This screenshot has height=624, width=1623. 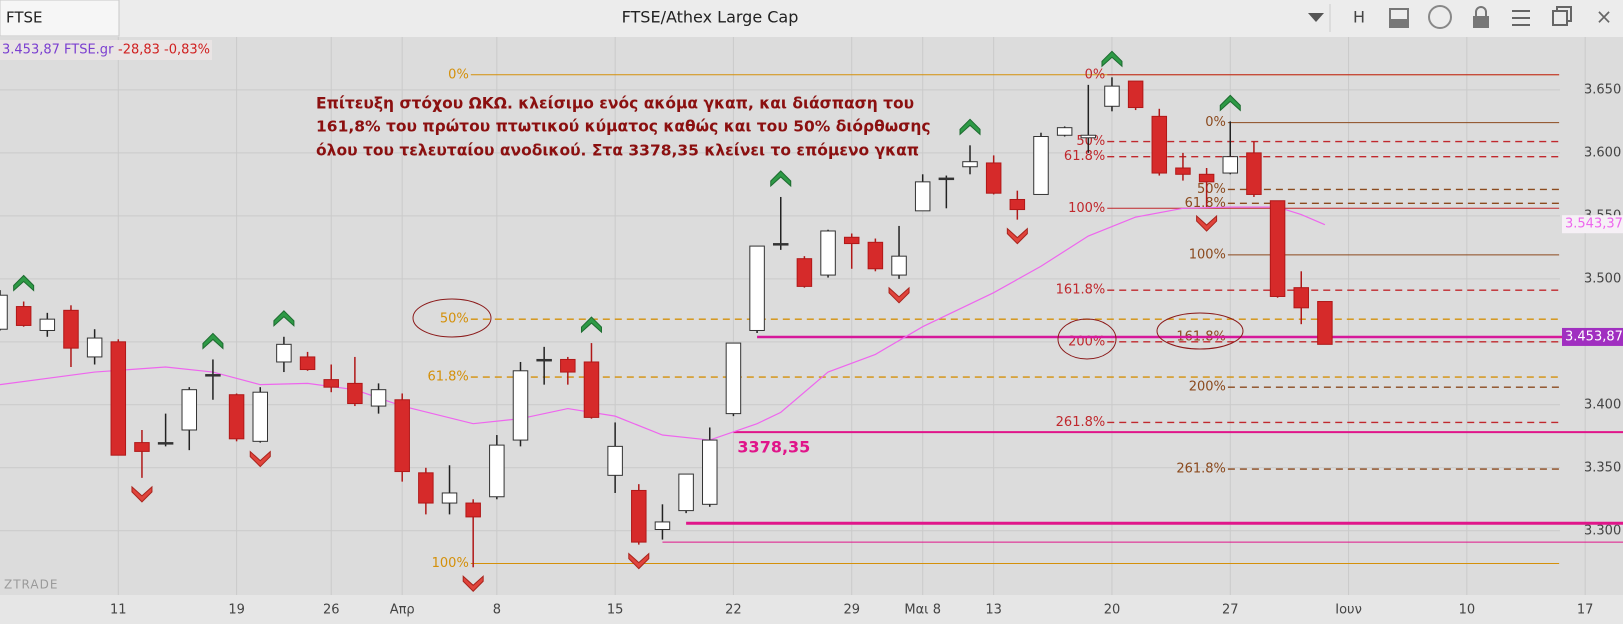 I want to click on x-tick-label: 19, so click(x=236, y=610).